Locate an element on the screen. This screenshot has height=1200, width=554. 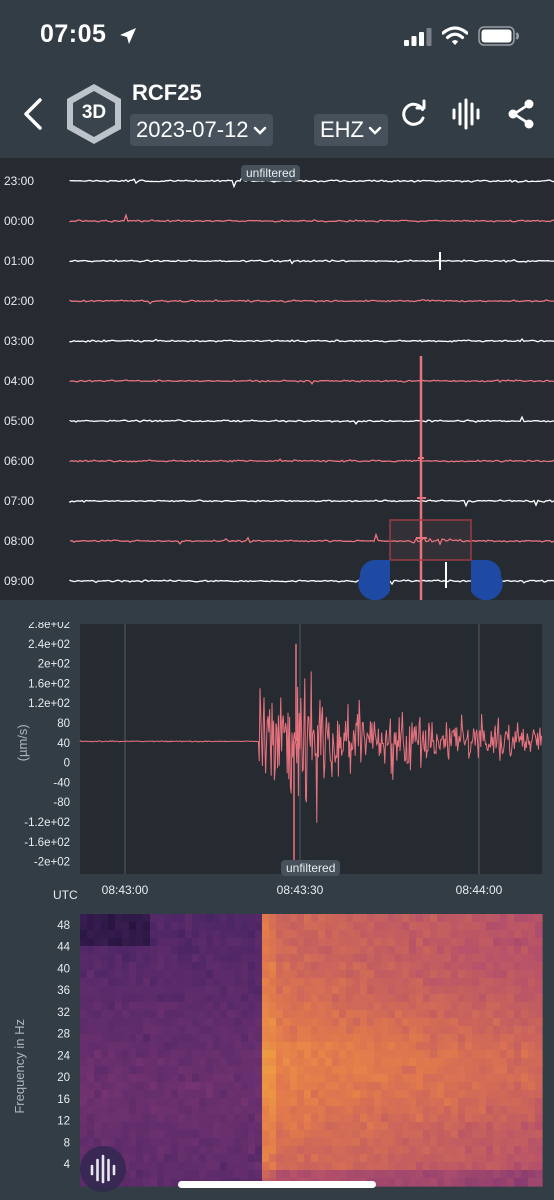
selection-handle-left is located at coordinates (374, 579).